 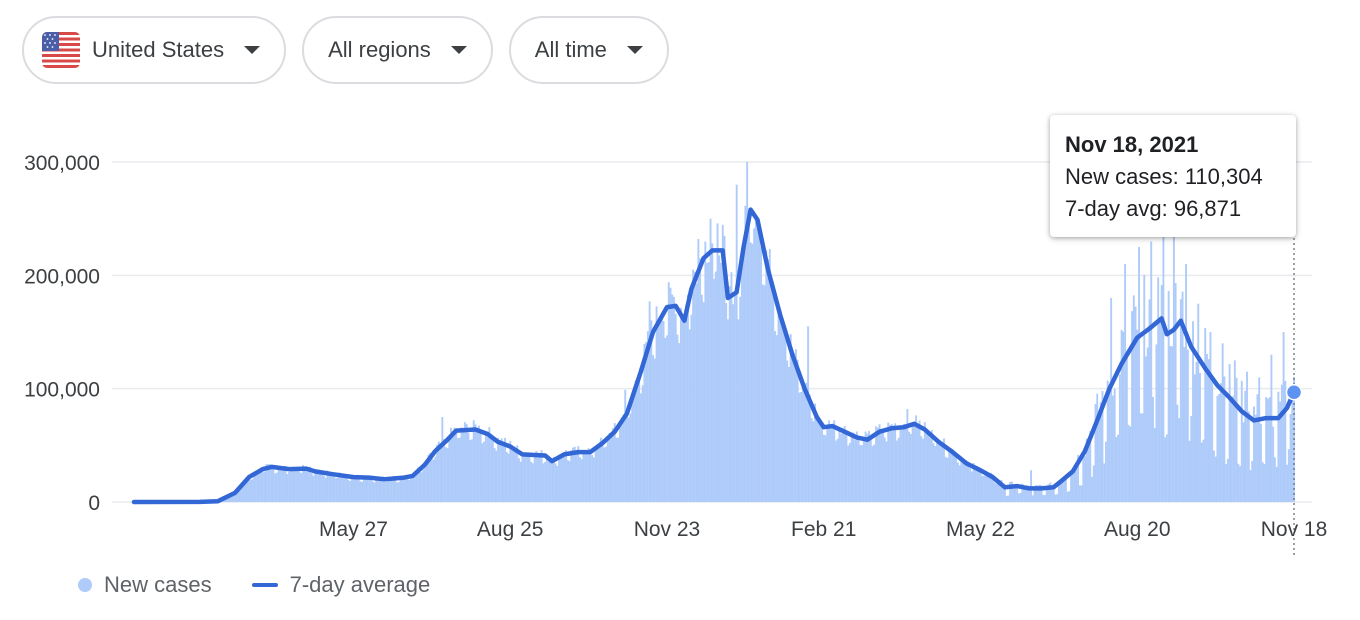 What do you see at coordinates (397, 50) in the screenshot?
I see `region-dropdown: All regions` at bounding box center [397, 50].